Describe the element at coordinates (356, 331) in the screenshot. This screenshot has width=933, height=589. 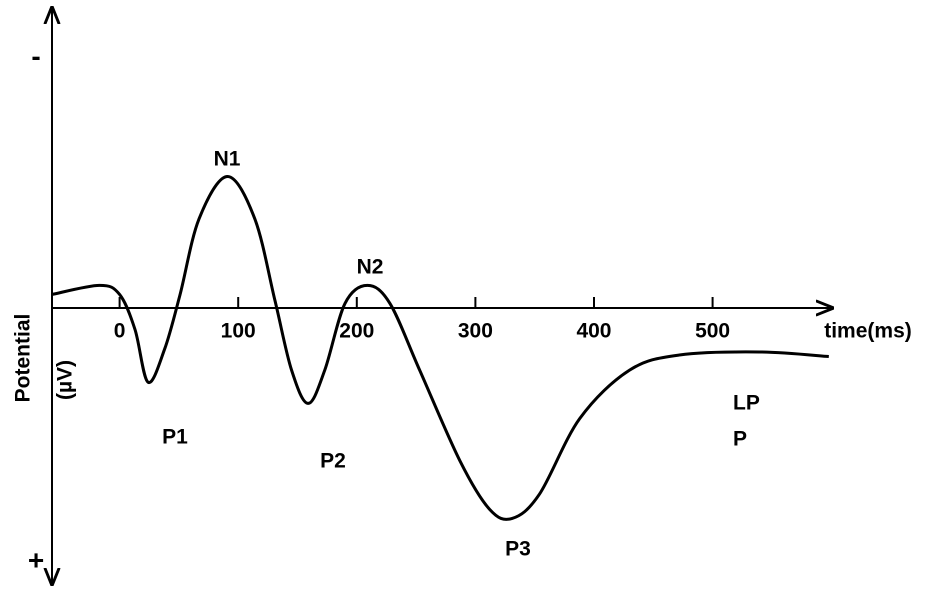
I see `x-tick-label: 200` at that location.